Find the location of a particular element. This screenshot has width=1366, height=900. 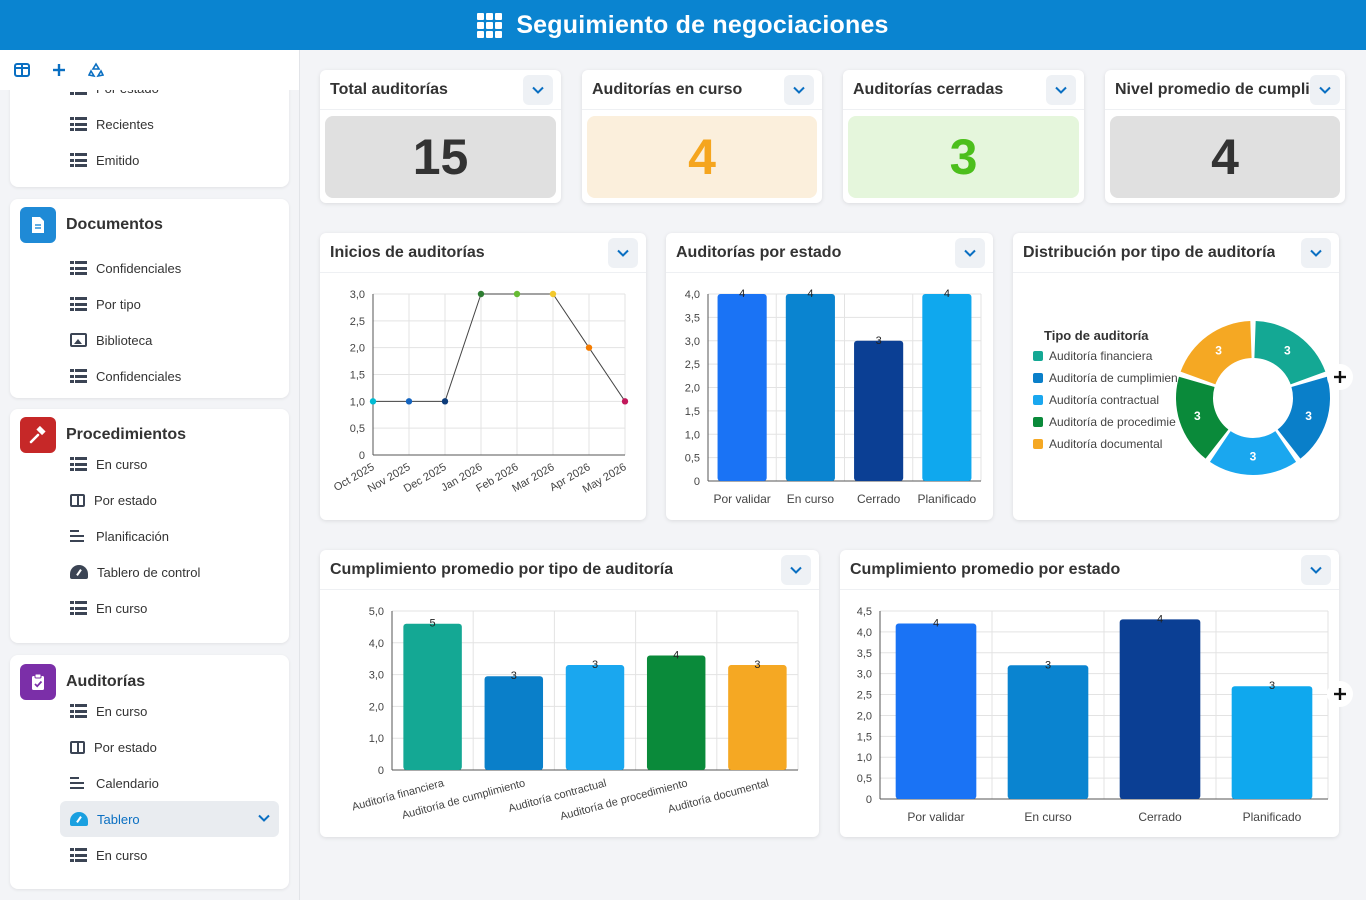

card-title: Auditorías por estado is located at coordinates (759, 252).